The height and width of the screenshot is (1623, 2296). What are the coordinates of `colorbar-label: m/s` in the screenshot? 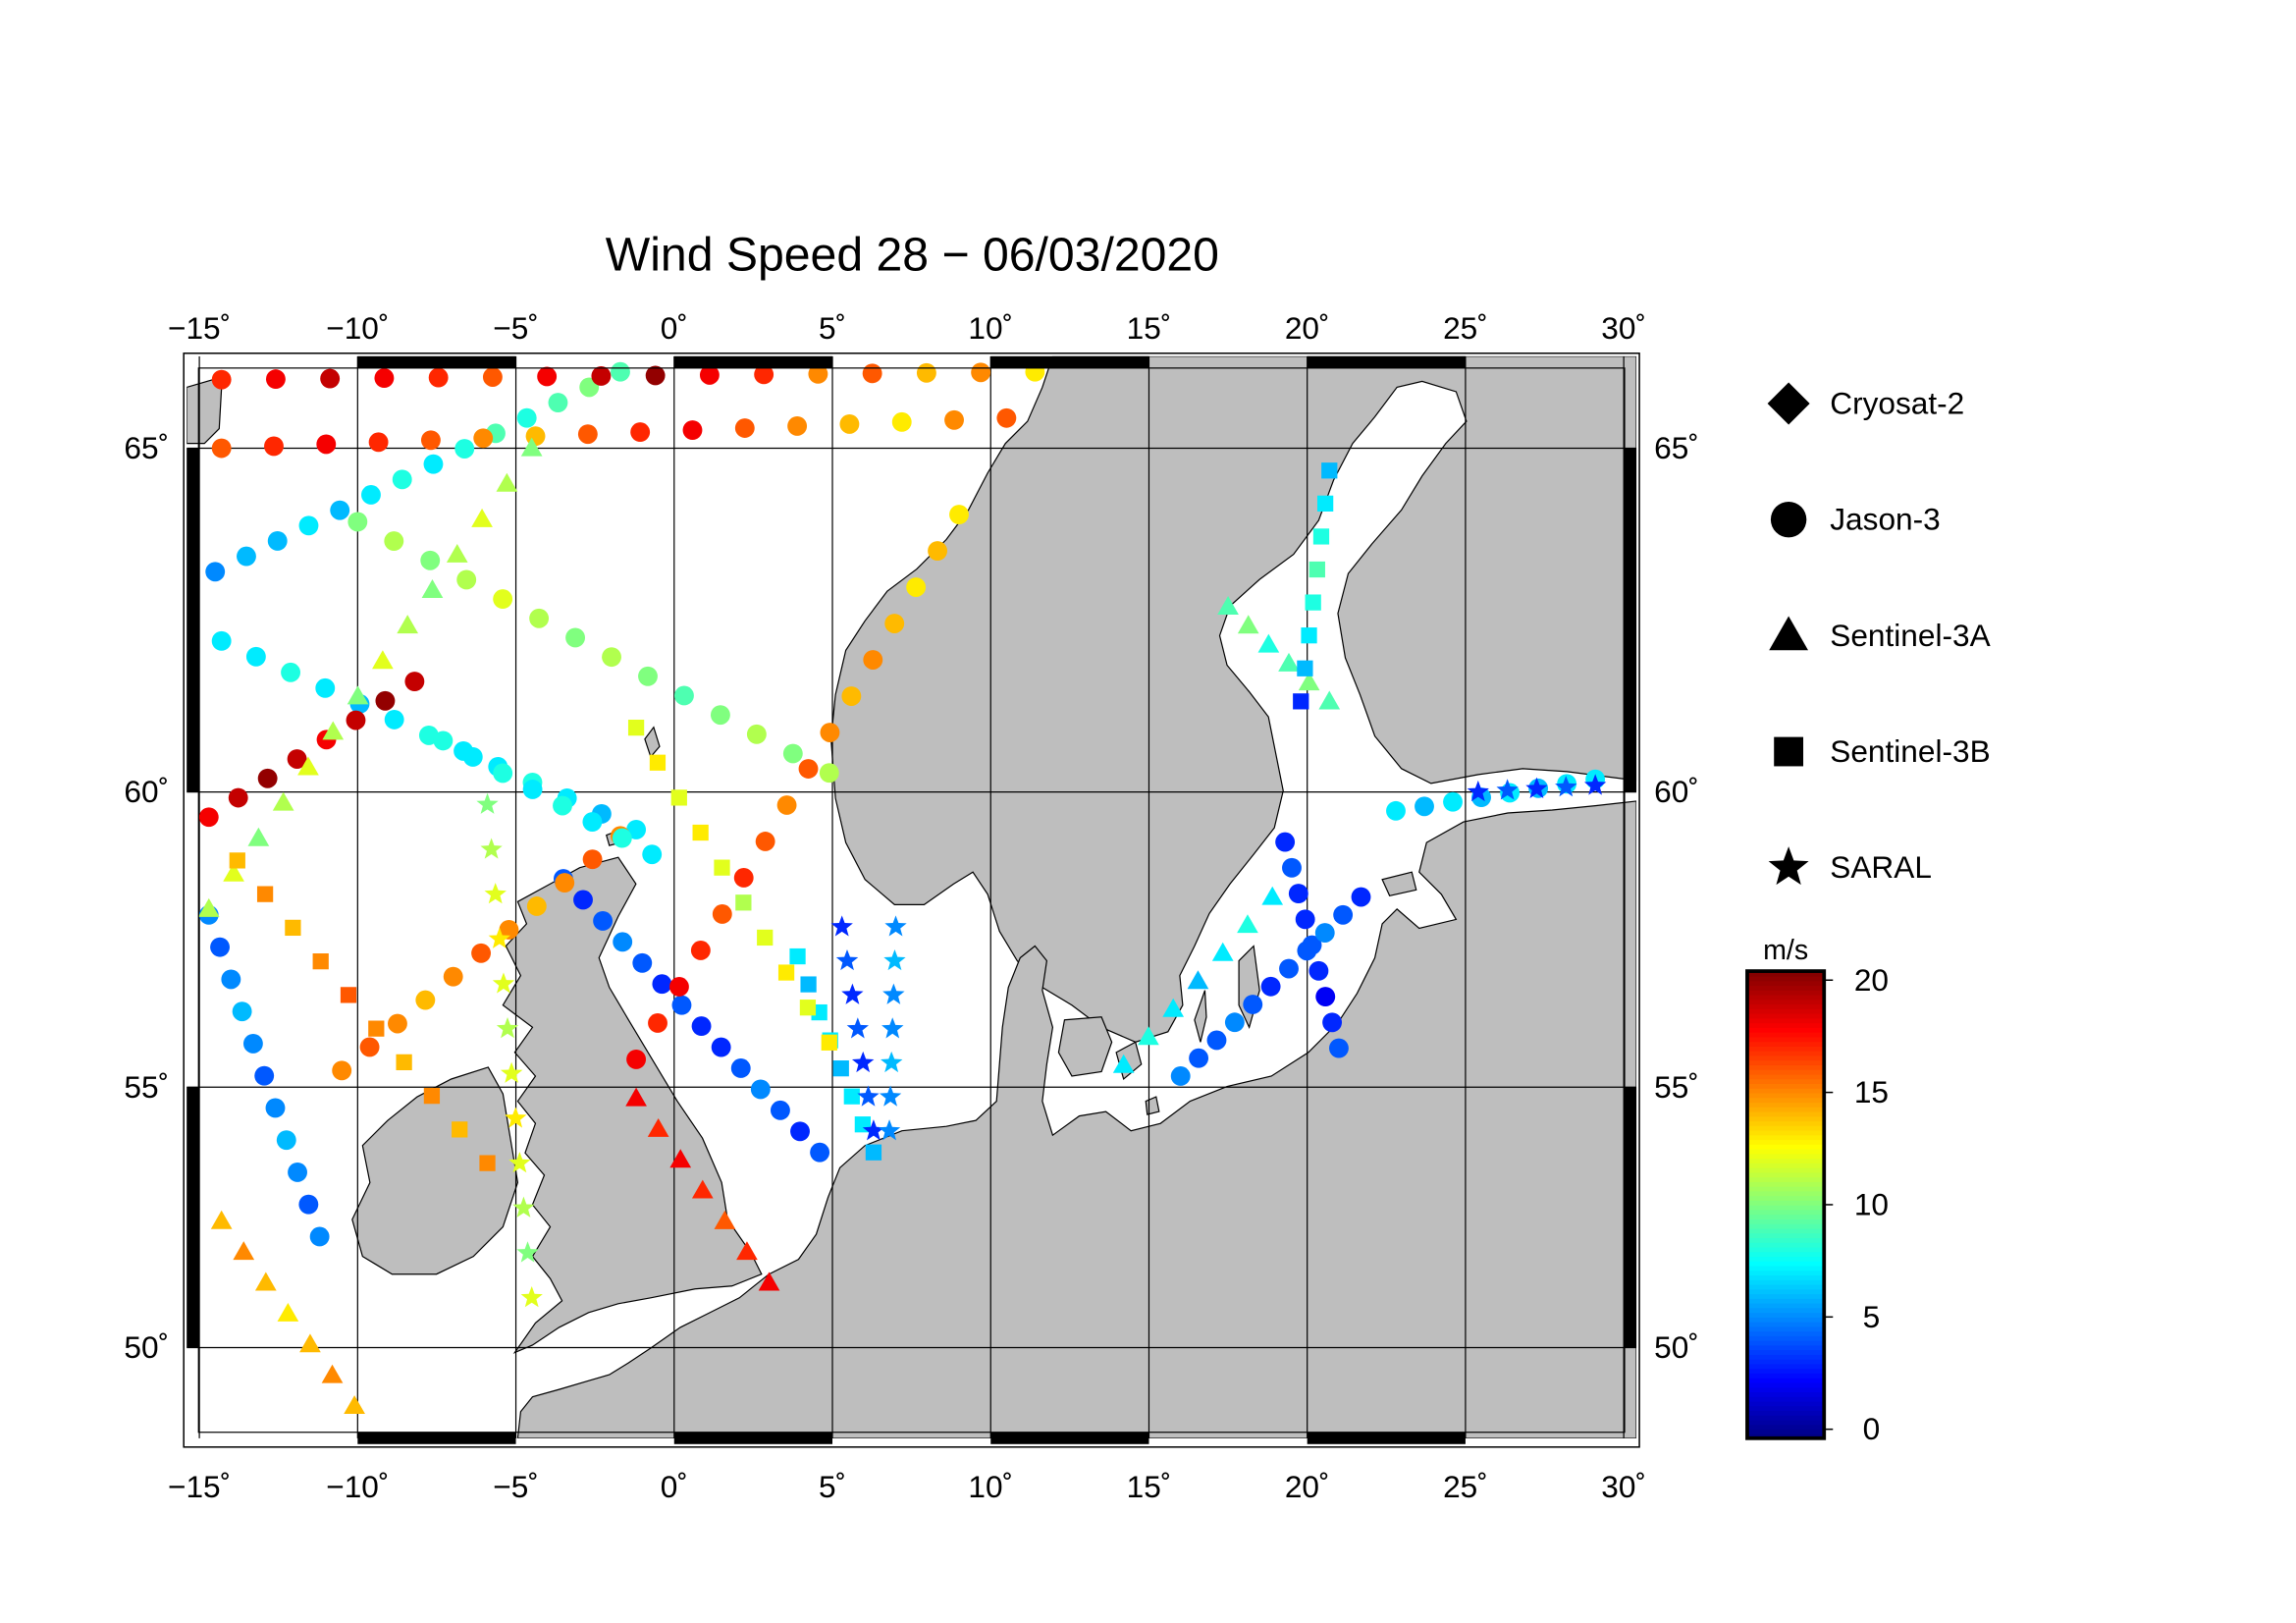 It's located at (1785, 950).